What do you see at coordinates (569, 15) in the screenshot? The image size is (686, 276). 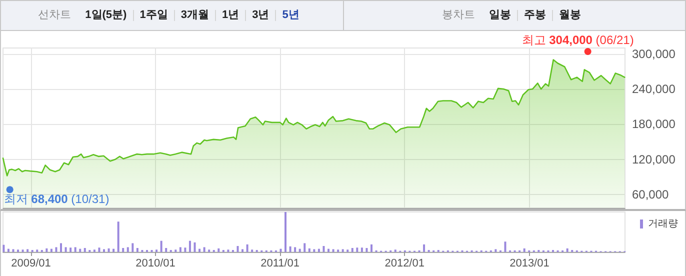 I see `text: 월봉` at bounding box center [569, 15].